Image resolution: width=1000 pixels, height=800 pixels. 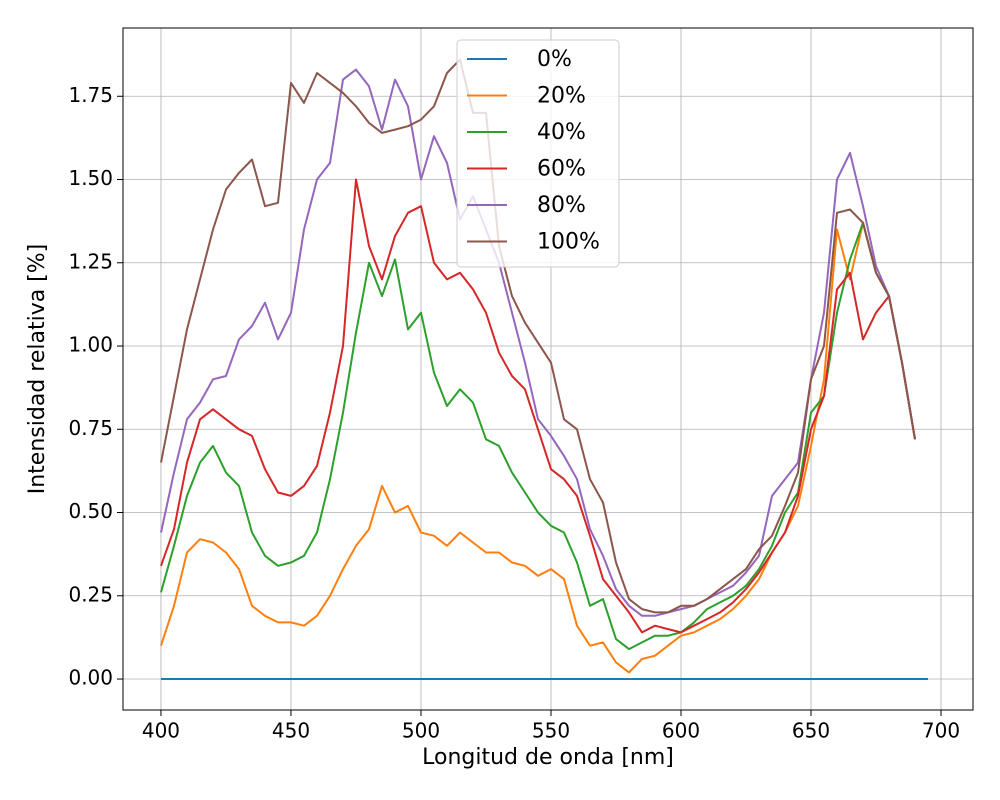 I want to click on x-tick-label: 500, so click(x=421, y=731).